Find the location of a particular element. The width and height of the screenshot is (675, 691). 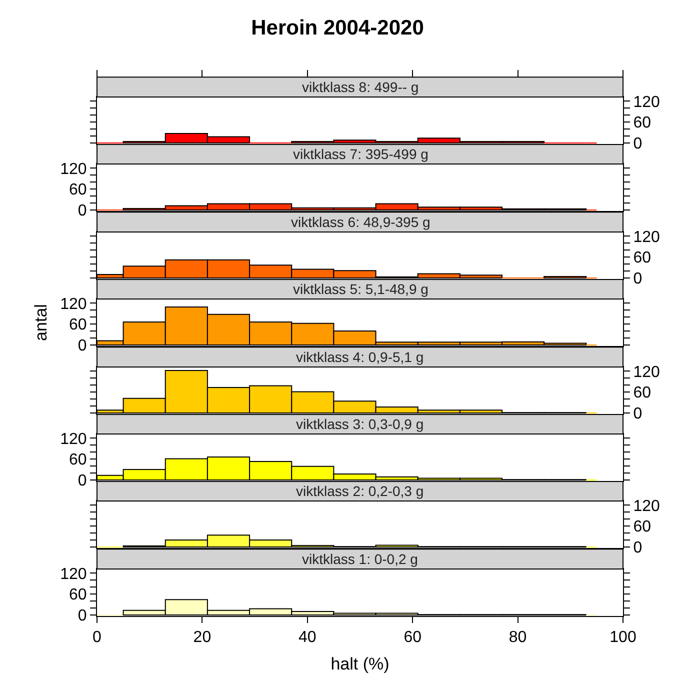

chart-subtitle: viktklass 4: 0,9-5,1 g is located at coordinates (360, 356).